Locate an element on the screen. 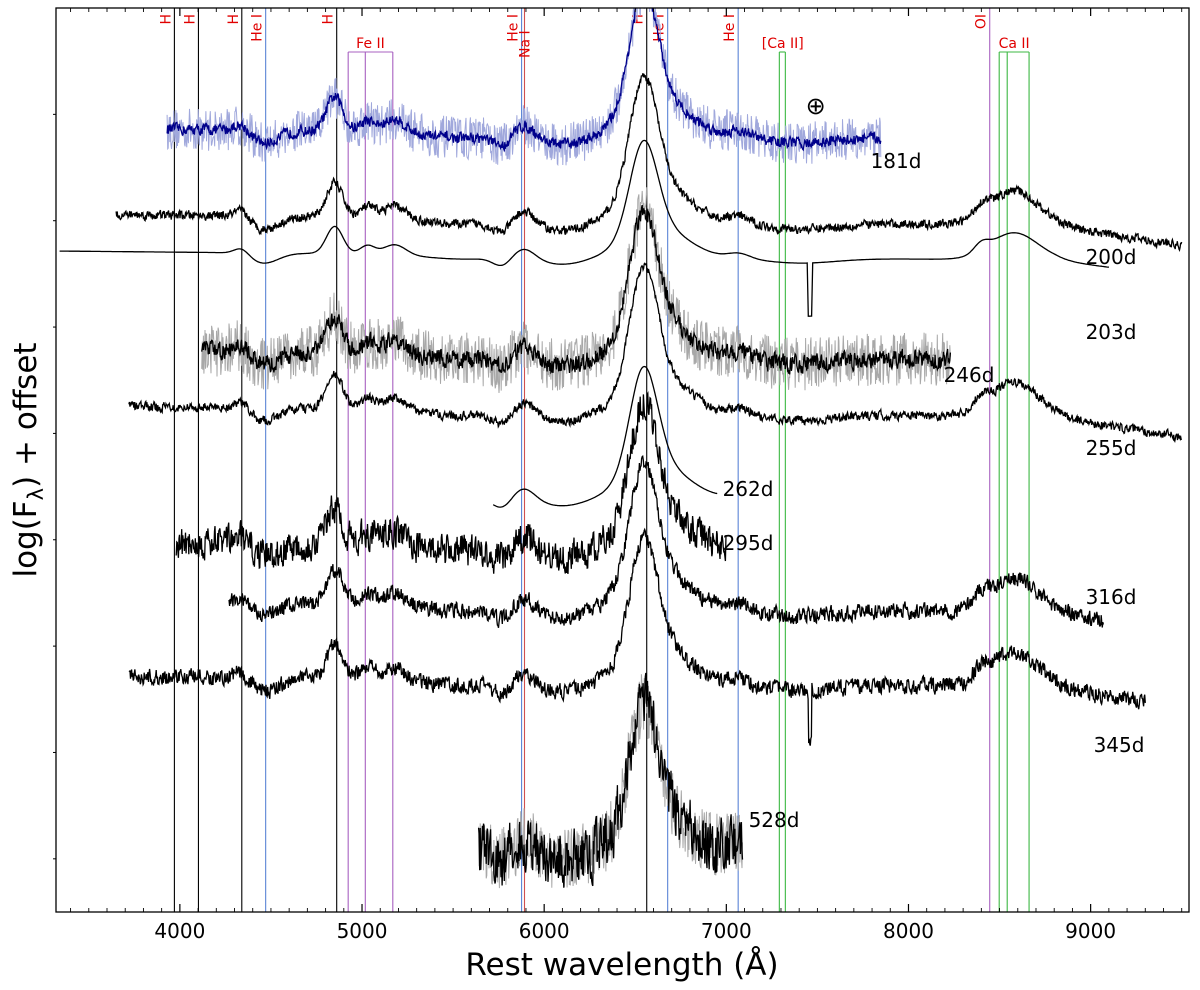 Image resolution: width=1200 pixels, height=990 pixels. line-label-fe-ii: Fe II is located at coordinates (370, 44).